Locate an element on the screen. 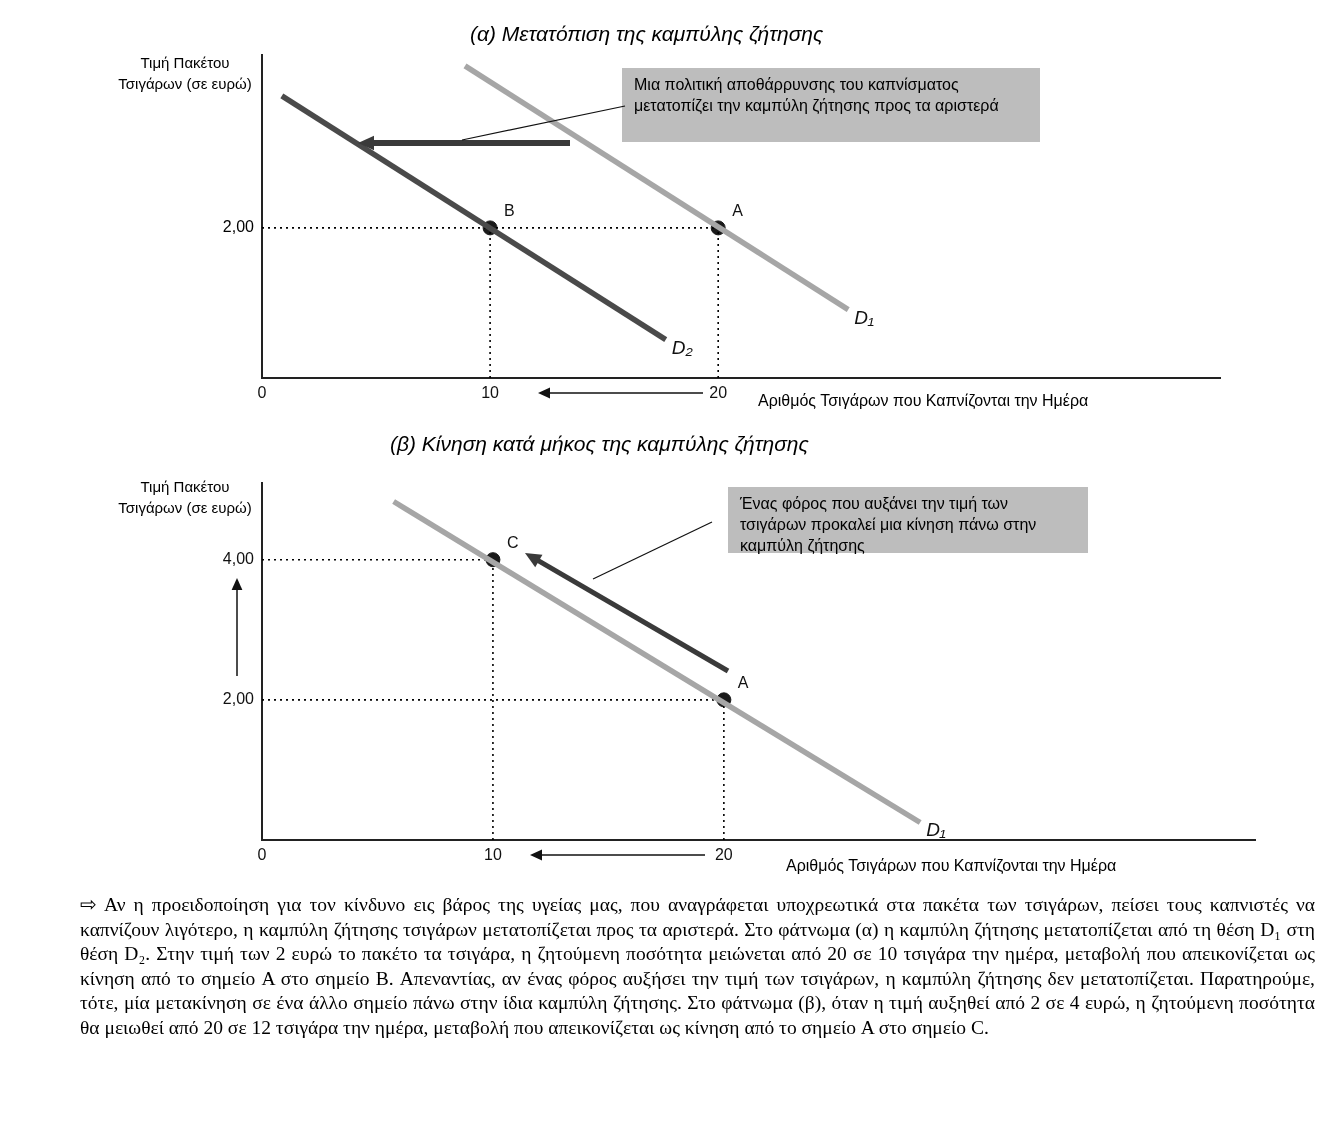  text: ⇨ Αν η προειδοποίηση για τον κίνδυνο εις βάρος της υγείας μας, που αναγράφεται υποχρεωτικά στα πακέτα των τσιγάρων, πείσει τους καπνιστές να καπνίζουν λιγότερο, η καμπύλη ζήτησης τσιγάρων μετατοπίζεται προς τα αριστερά. Στο φάτνωμα (α) η καμπύλη ζήτησης μετατοπίζεται από τη θέση D₁ στη θέση D₂. Στην τιμή των 2 ευρώ το πακέτο τα τσιγάρα, η ζητούμενη ποσότητα μειώνεται από 20 σε 10 τσιγάρα την ημέρα, μεταβολή που απεικονίζεται ως κίνηση από το σημείο A στο σημείο B. Απεναντίας, αν ένας φόρος αυξήσει την τιμή των τσιγάρων, η καμπύλη ζήτησης δεν μετατοπίζεται. Παρατηρούμε, τότε, μία μετακίνηση σε ένα άλλο σημείο πάνω στην ίδια καμπύλη ζήτησης. Στο φάτνωμα (β), όταν η τιμή αυξηθεί από 2 σε 4 ευρώ, η ζητούμενη ποσότητα θα μειωθεί από 20 σε 12 τσιγάρα την ημέρα, μεταβολή που απεικονίζεται ως κίνηση από το σημείο A στο σημείο C. is located at coordinates (697, 966).